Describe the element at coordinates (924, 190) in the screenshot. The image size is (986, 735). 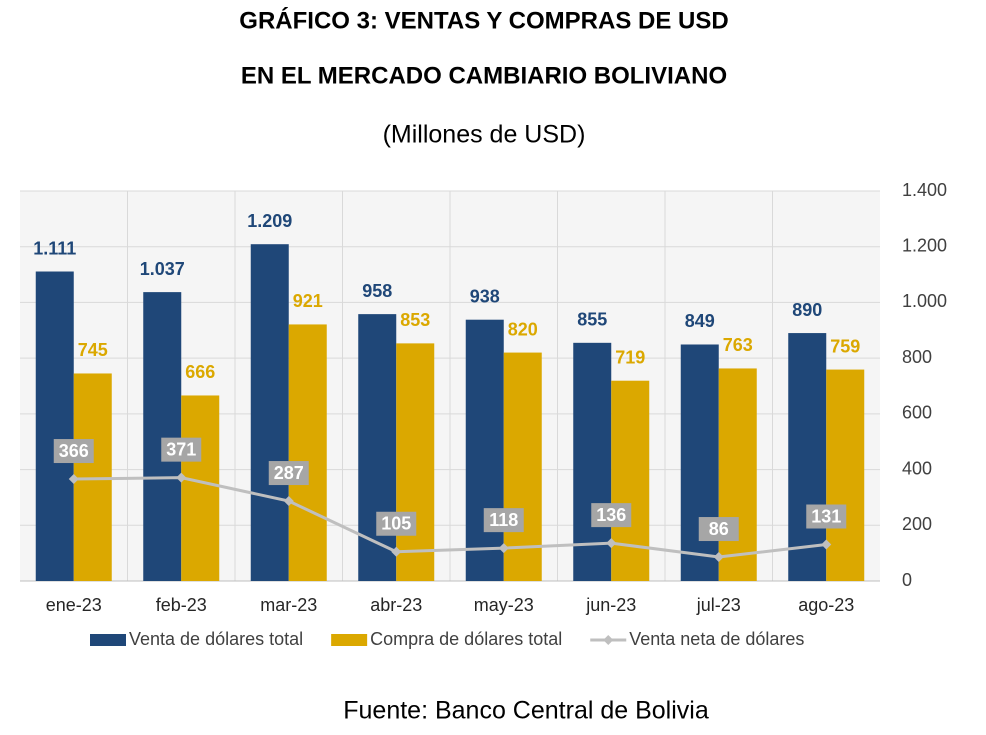
I see `y-tick-label: 1.400` at that location.